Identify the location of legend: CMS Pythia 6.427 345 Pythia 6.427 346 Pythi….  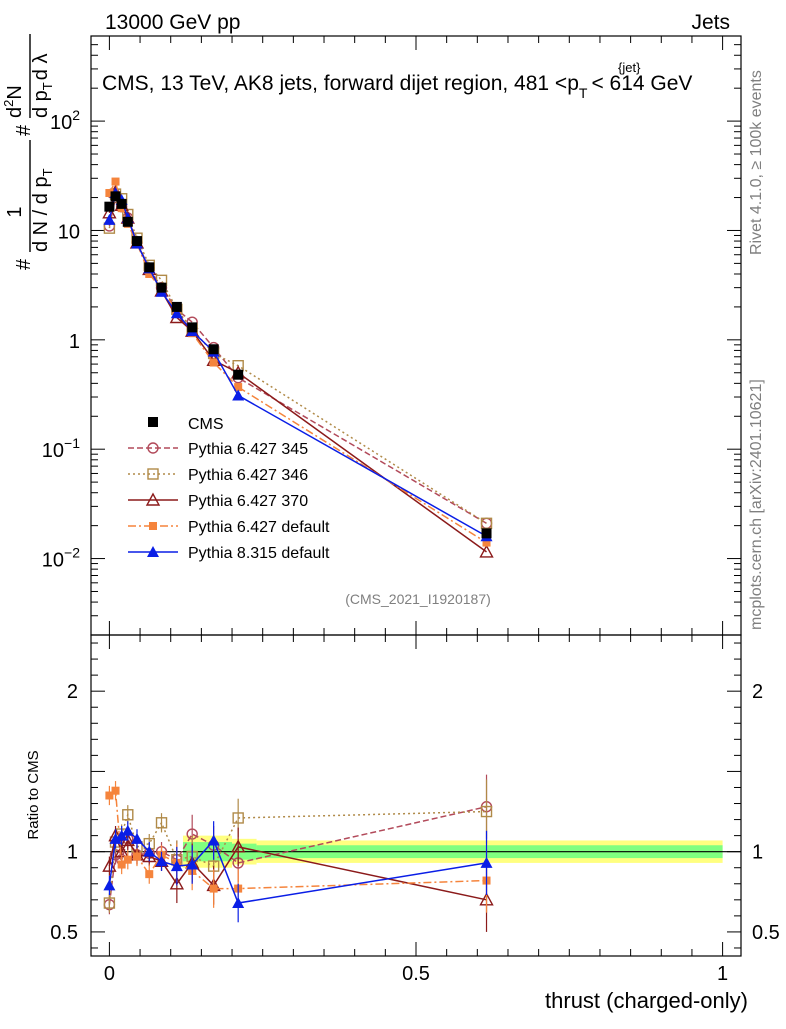
(229, 489).